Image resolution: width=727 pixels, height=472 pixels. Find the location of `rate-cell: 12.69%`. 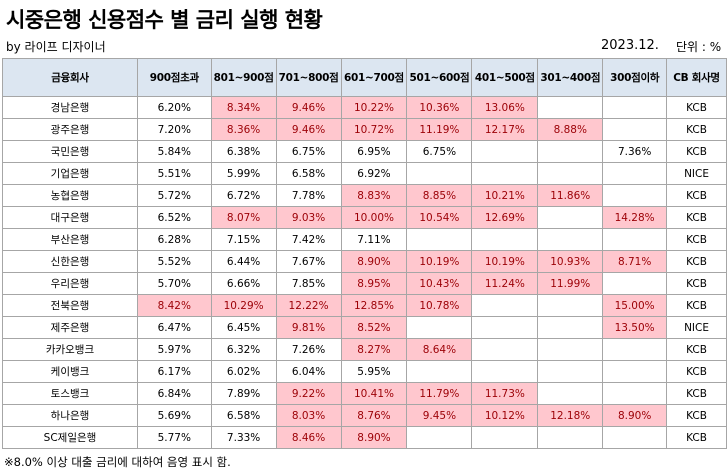

rate-cell: 12.69% is located at coordinates (505, 217).